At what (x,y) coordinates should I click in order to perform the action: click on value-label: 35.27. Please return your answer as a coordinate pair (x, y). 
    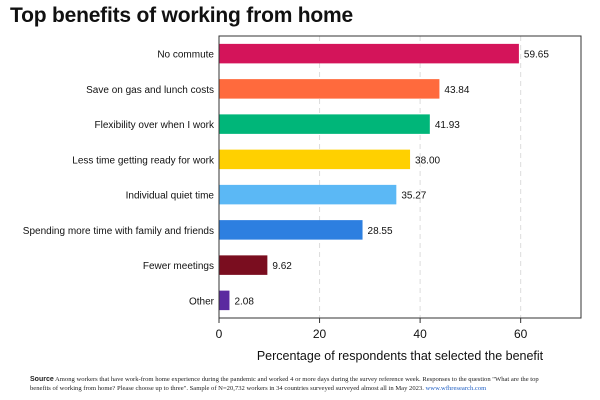
    Looking at the image, I should click on (413, 196).